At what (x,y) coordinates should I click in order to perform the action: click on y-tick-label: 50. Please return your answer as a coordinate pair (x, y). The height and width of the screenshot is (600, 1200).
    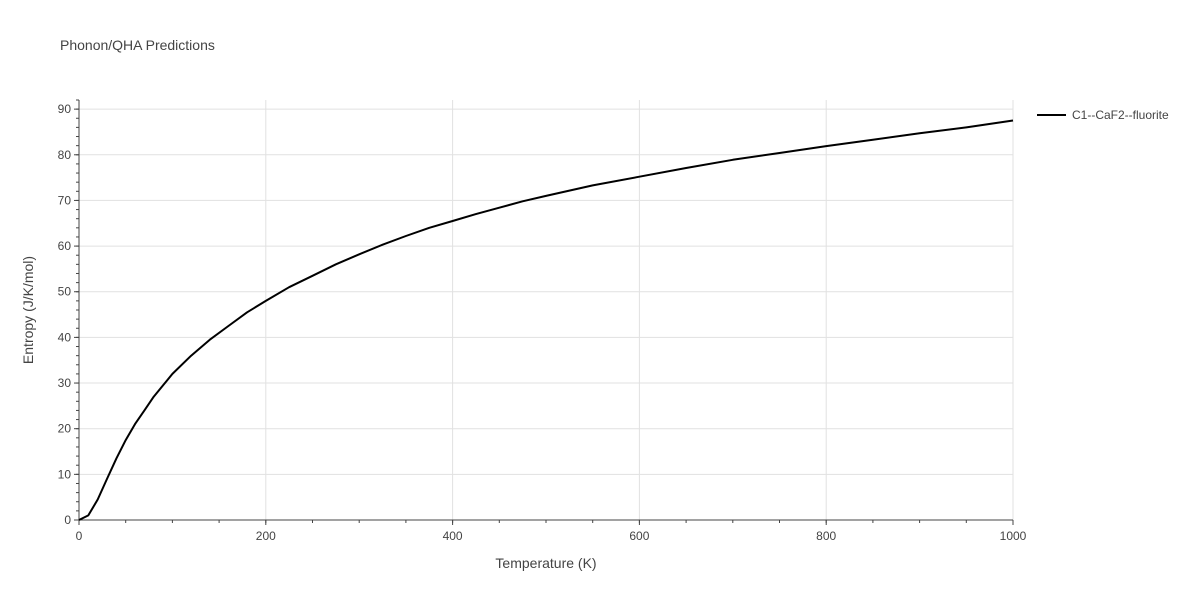
    Looking at the image, I should click on (65, 292).